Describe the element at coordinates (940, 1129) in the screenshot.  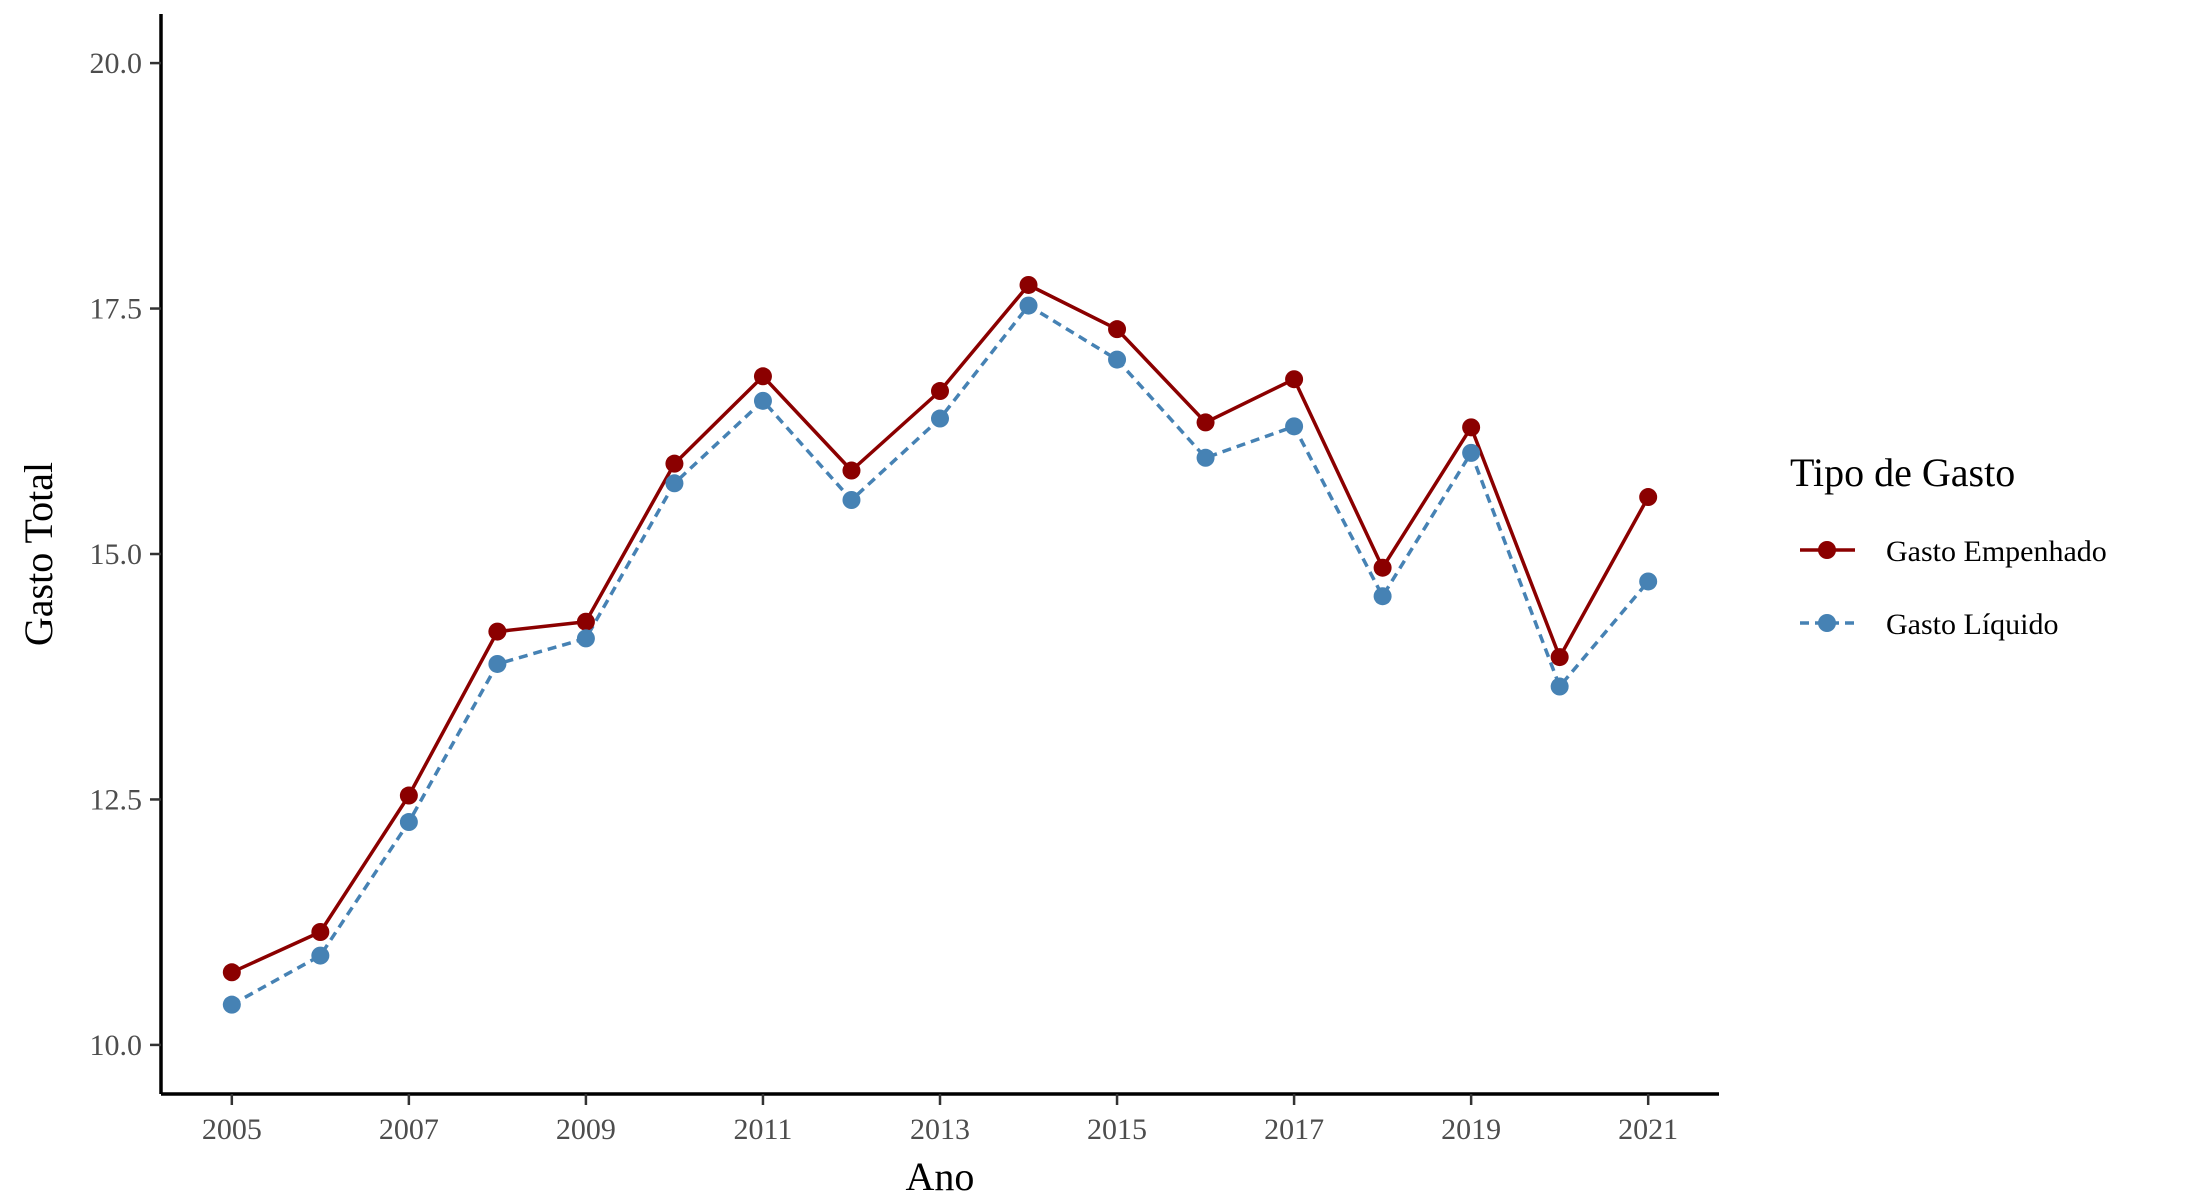
I see `x-tick-label: 2013` at that location.